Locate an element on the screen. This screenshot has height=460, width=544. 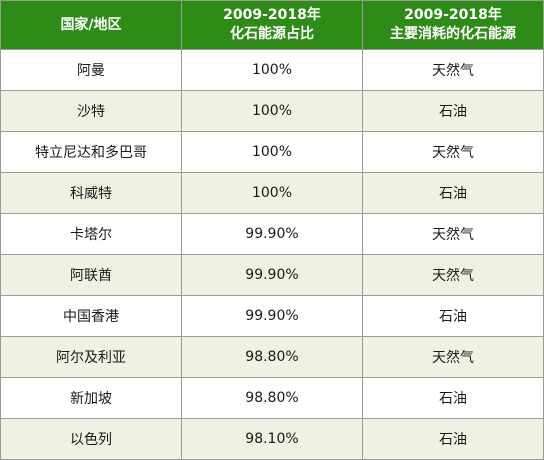
cell-share: 98.10% is located at coordinates (272, 439).